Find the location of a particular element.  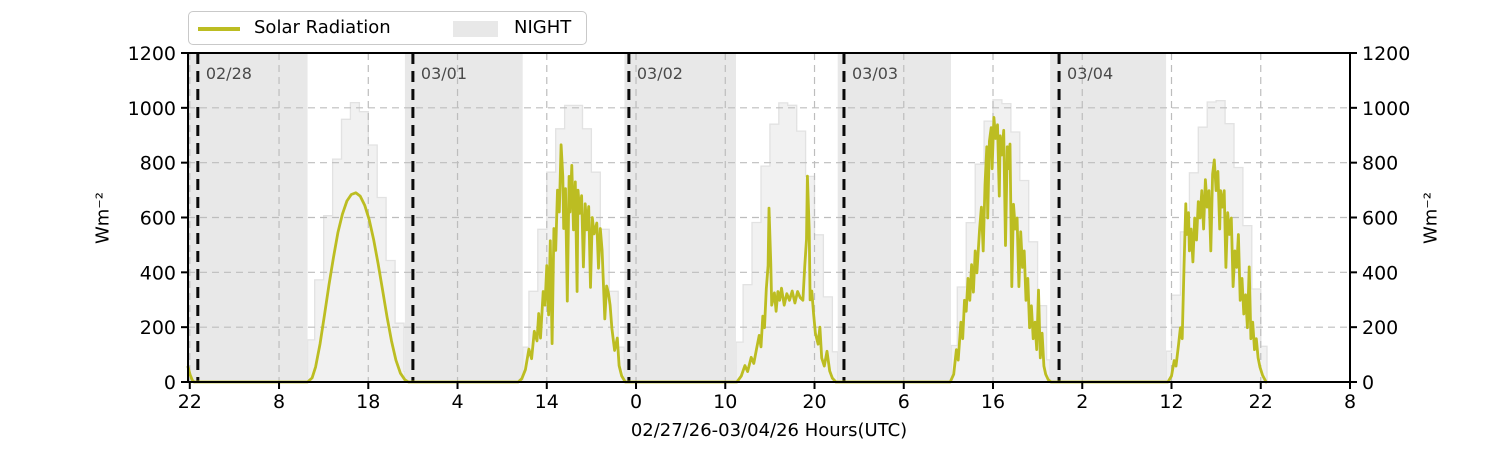

y-tick-label-right: 800 is located at coordinates (1380, 164).